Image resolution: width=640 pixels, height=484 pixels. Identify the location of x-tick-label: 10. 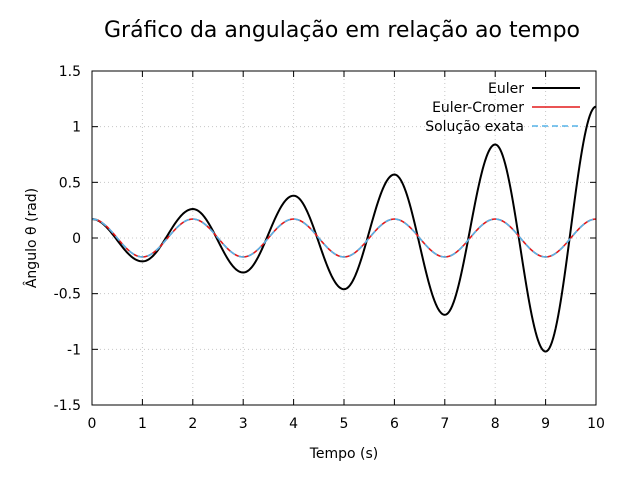
(596, 424).